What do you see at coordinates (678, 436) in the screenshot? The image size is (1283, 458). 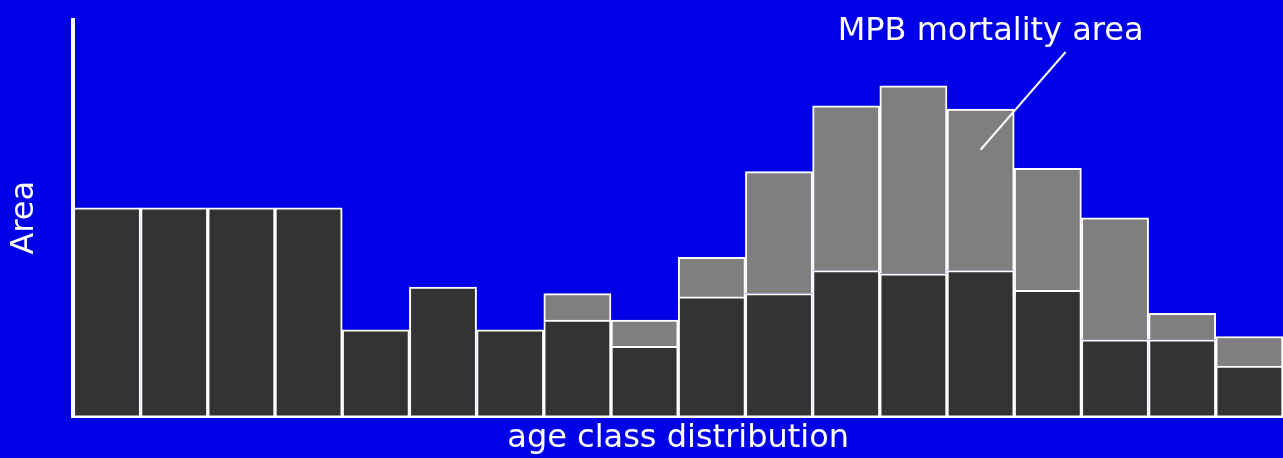 I see `x-axis-title: age class distribution` at bounding box center [678, 436].